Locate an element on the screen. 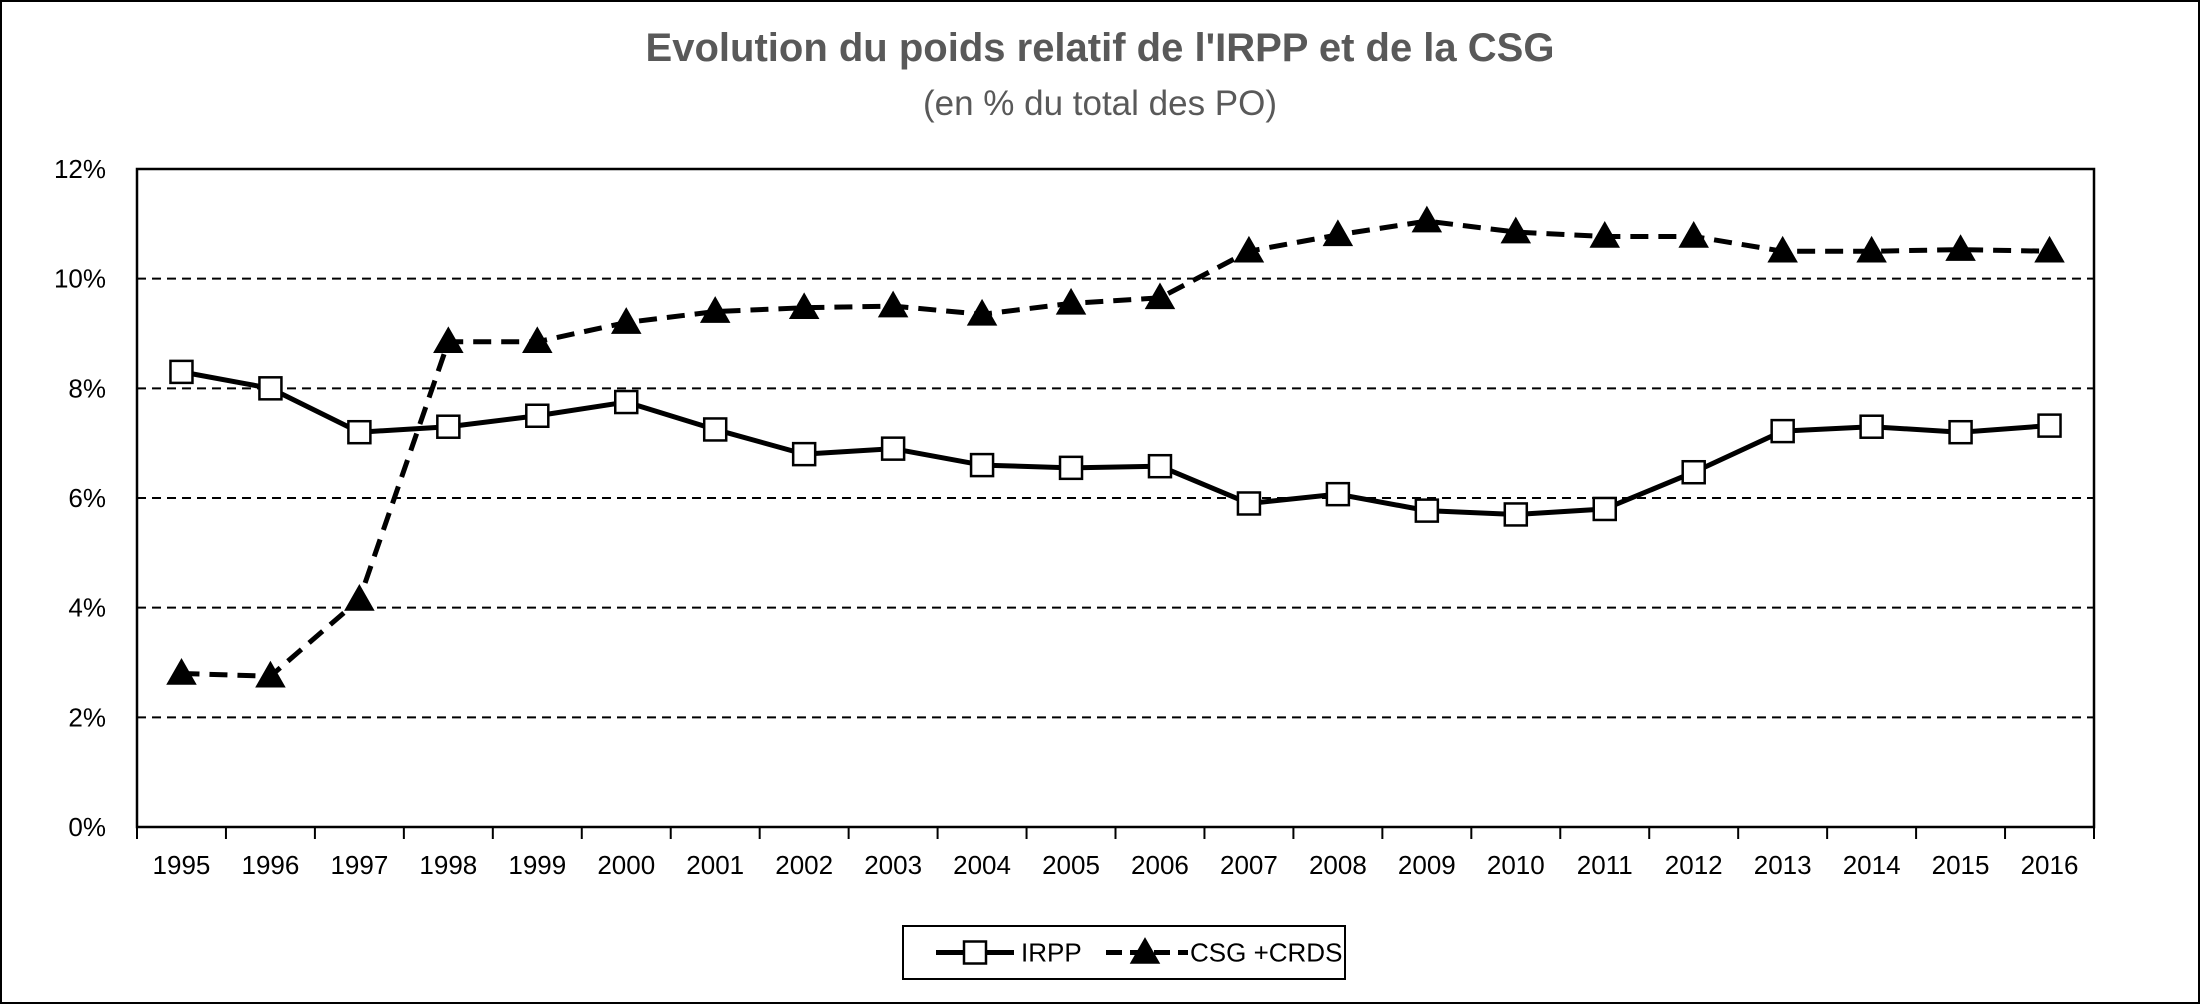 This screenshot has height=1004, width=2200. y-tick-label: 6% is located at coordinates (87, 498).